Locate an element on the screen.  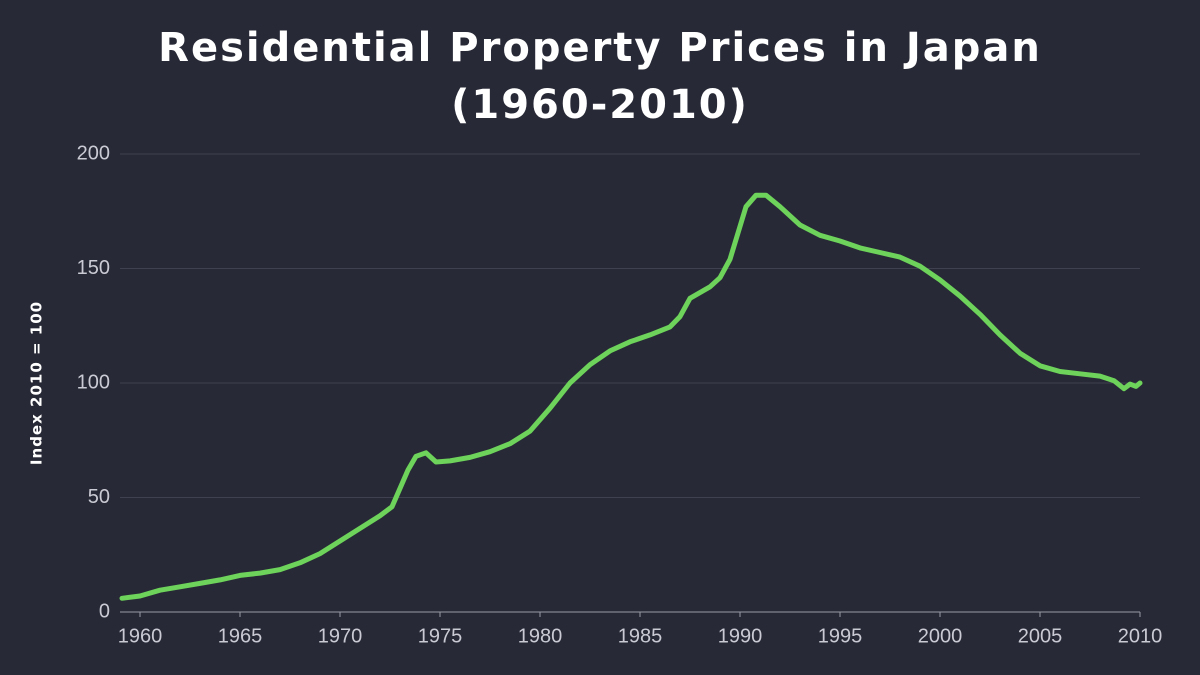
y-tick-label: 200 is located at coordinates (93, 153).